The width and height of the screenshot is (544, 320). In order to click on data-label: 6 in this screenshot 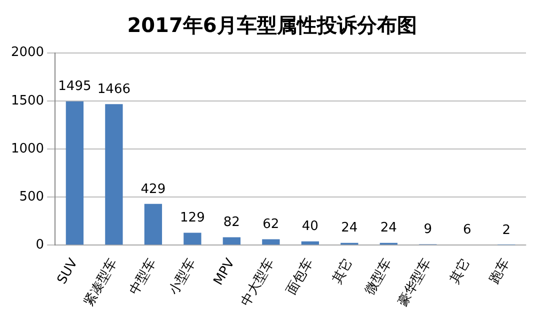, I will do `click(467, 230)`.